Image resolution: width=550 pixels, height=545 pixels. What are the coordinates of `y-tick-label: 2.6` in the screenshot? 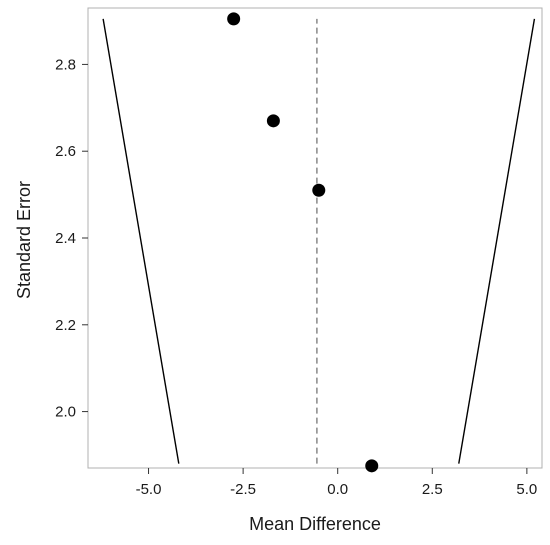 It's located at (65, 151).